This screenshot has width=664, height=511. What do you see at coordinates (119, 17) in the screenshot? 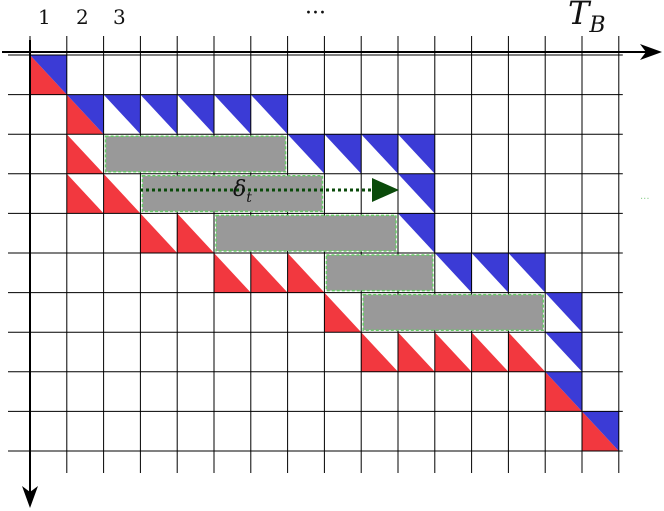
I see `column-label-3: 3` at bounding box center [119, 17].